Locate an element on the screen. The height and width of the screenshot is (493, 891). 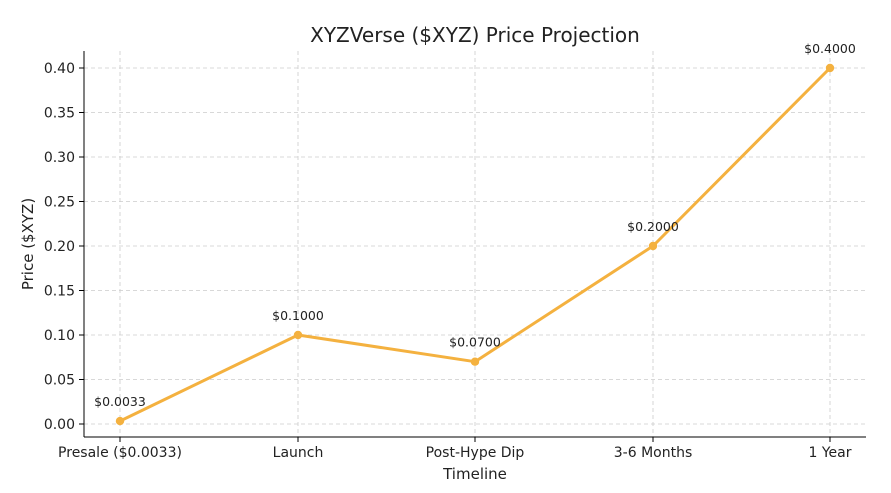
y-tick-label: 0.25 is located at coordinates (59, 203).